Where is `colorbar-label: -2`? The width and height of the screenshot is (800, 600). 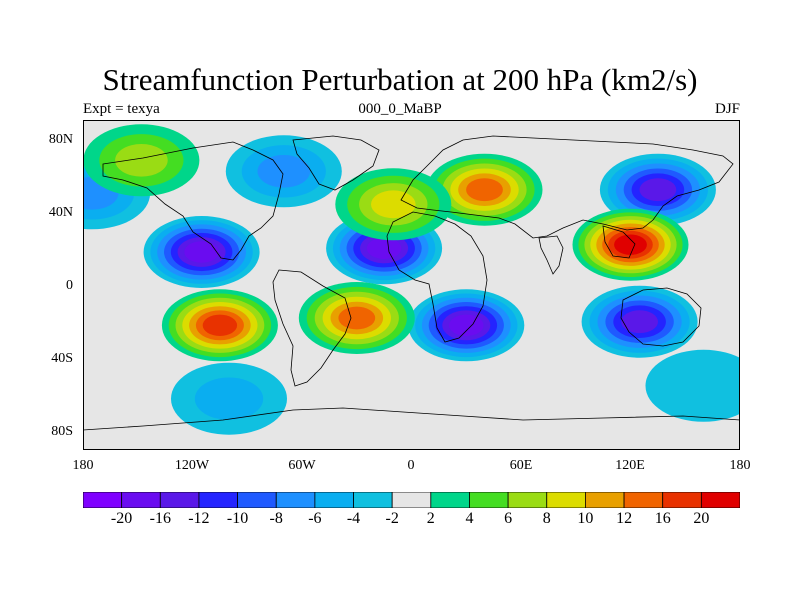 colorbar-label: -2 is located at coordinates (392, 518).